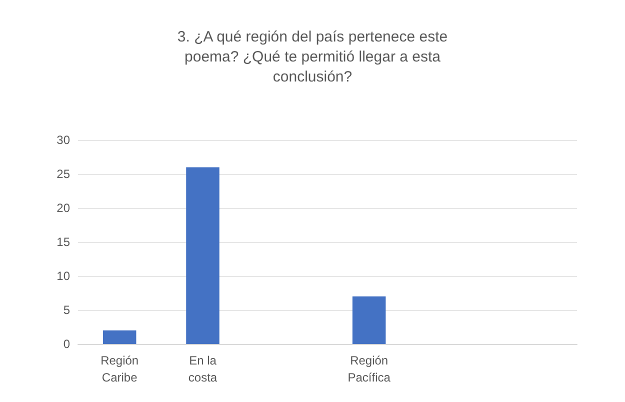 Image resolution: width=625 pixels, height=402 pixels. I want to click on y-tick-label: 30, so click(63, 140).